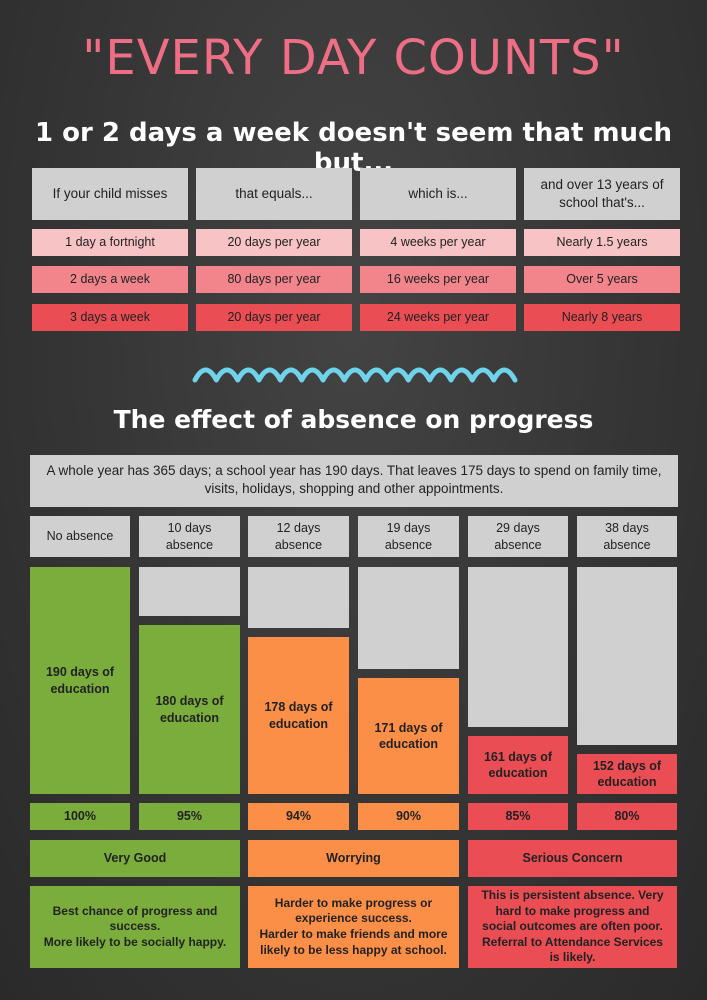 Image resolution: width=707 pixels, height=1000 pixels. What do you see at coordinates (110, 317) in the screenshot?
I see `table-cell: 3 days a week` at bounding box center [110, 317].